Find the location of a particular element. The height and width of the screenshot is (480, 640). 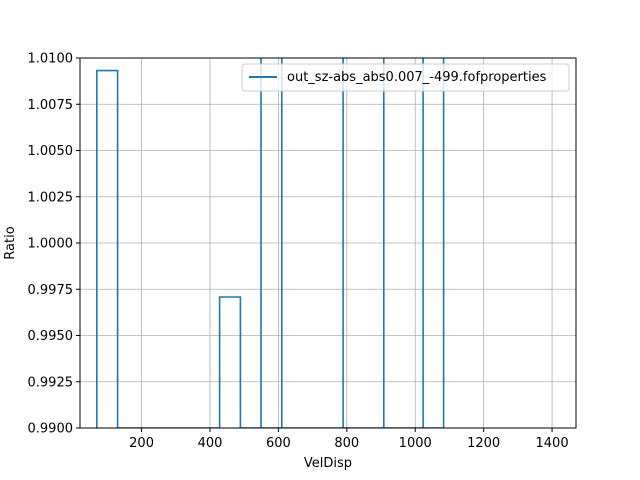

legend: out_sz-abs_abs0.007_-499.fofproperties is located at coordinates (405, 77).